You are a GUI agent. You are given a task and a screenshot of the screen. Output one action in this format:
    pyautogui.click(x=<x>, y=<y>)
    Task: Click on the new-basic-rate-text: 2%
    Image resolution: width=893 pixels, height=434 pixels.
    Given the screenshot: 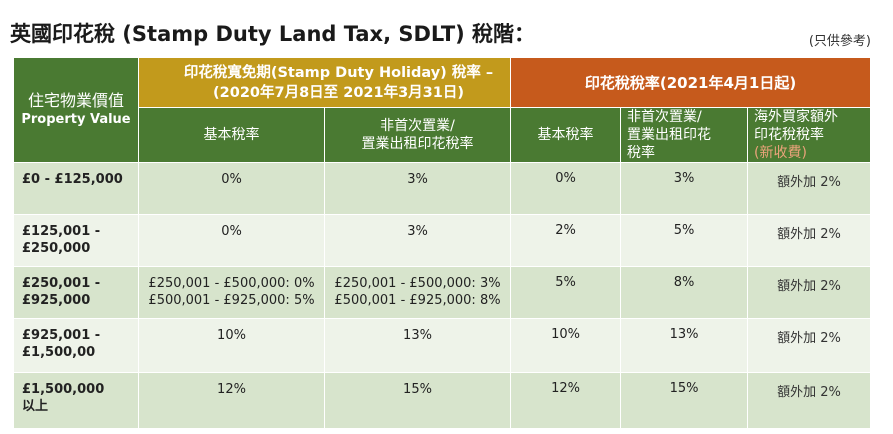 What is the action you would take?
    pyautogui.click(x=565, y=230)
    